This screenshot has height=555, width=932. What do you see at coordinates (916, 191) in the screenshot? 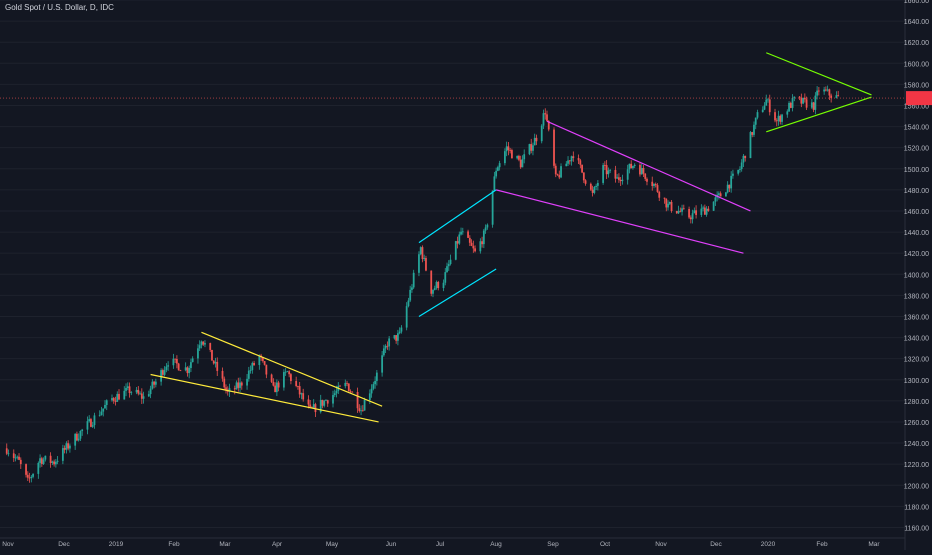
I see `y-tick-label: 1480.00` at bounding box center [916, 191].